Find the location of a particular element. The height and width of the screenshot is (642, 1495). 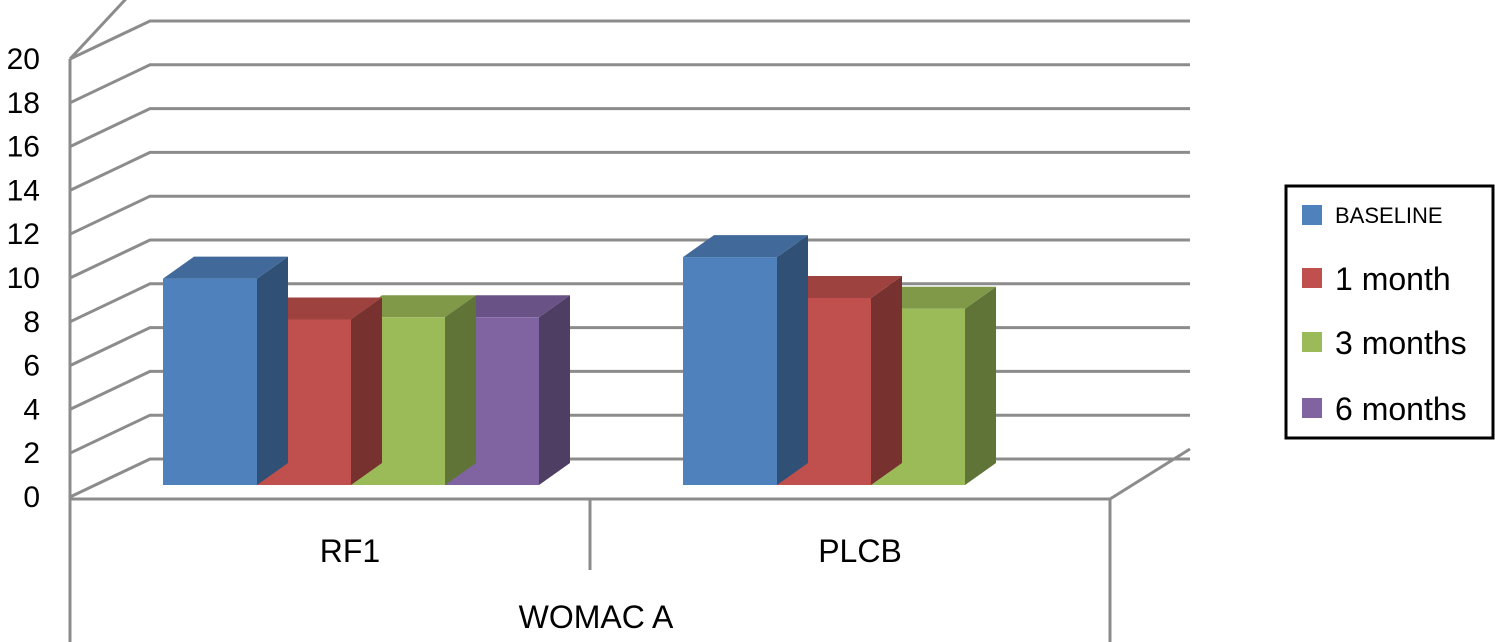

y-tick-label-12: 12 is located at coordinates (23, 234).